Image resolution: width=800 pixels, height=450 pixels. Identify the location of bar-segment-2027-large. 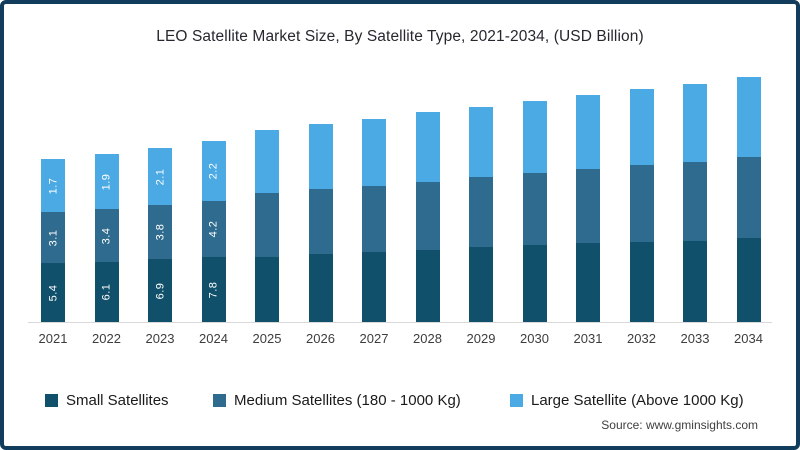
(374, 152).